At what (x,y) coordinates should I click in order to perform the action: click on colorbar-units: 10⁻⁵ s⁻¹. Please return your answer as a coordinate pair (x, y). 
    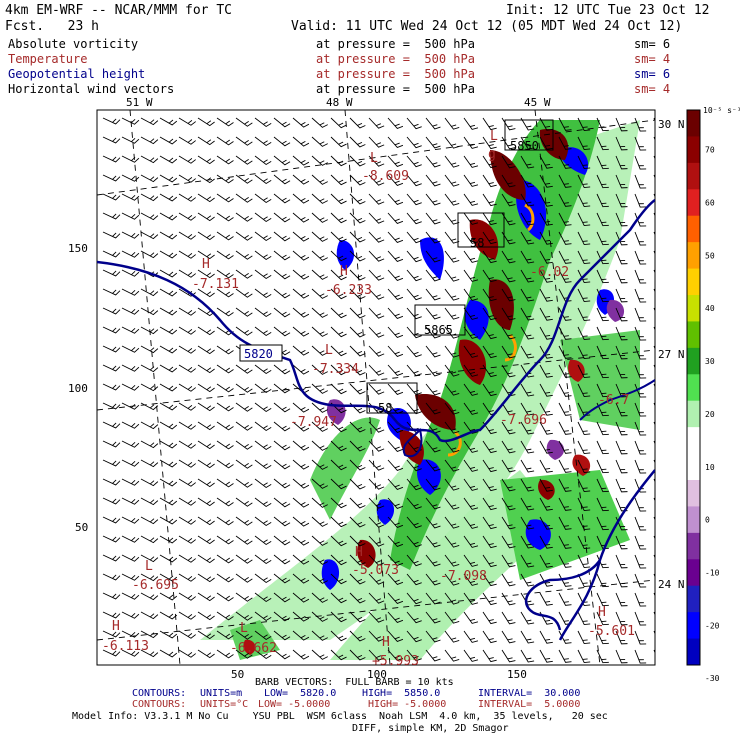
    Looking at the image, I should click on (721, 110).